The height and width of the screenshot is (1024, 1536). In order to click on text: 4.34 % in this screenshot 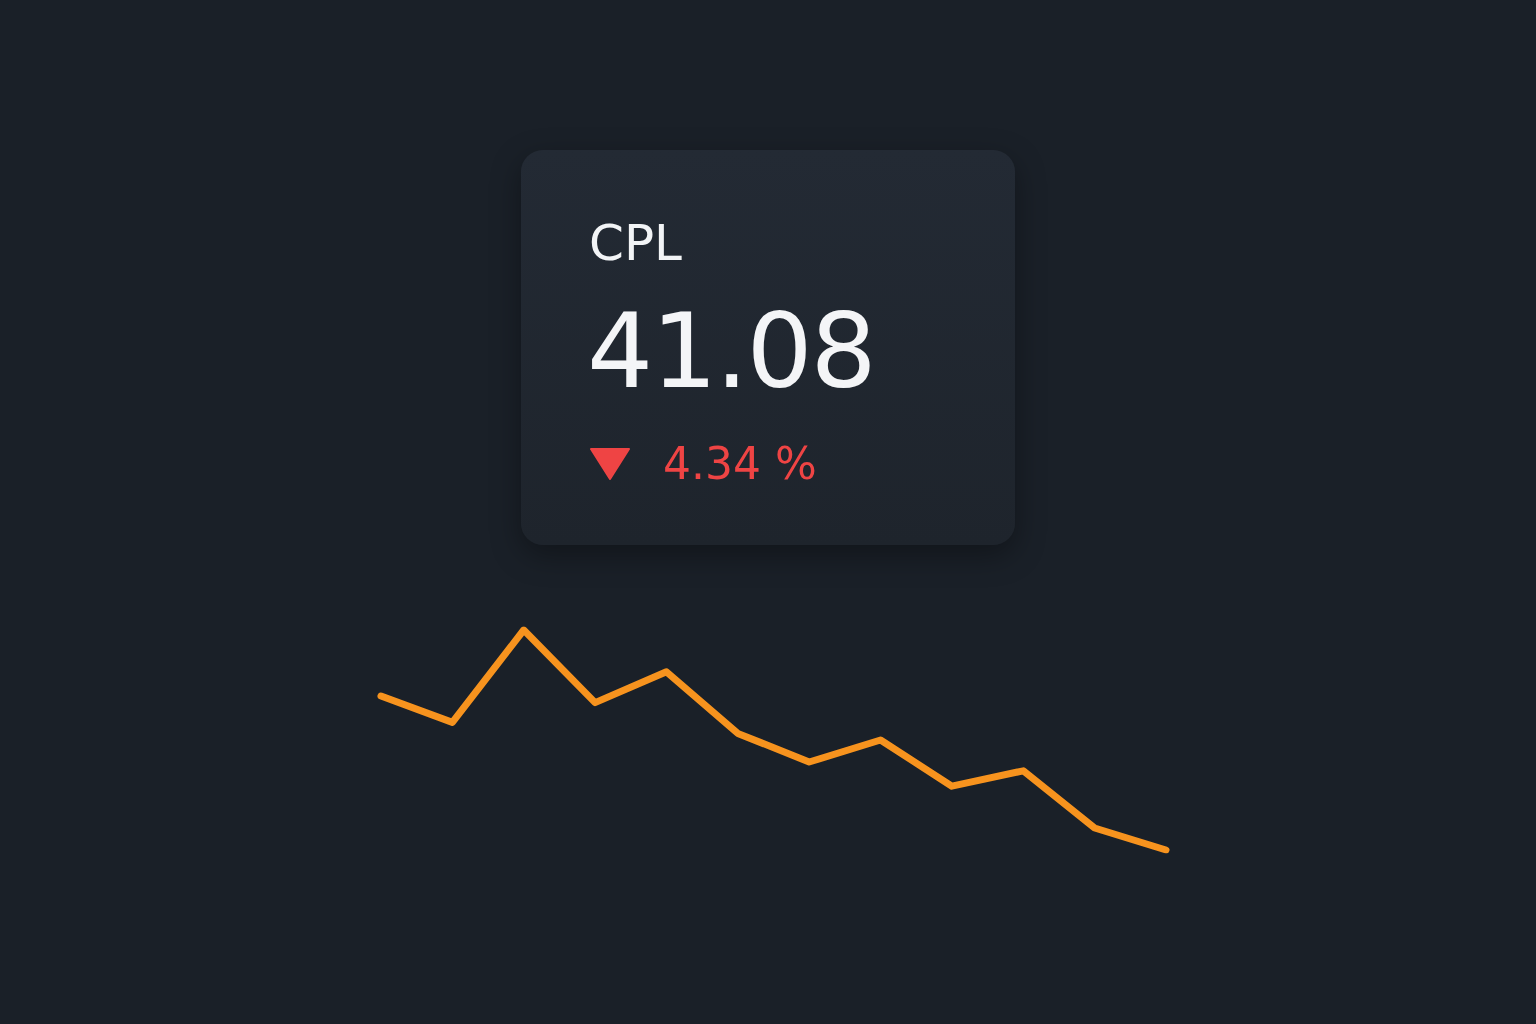, I will do `click(740, 463)`.